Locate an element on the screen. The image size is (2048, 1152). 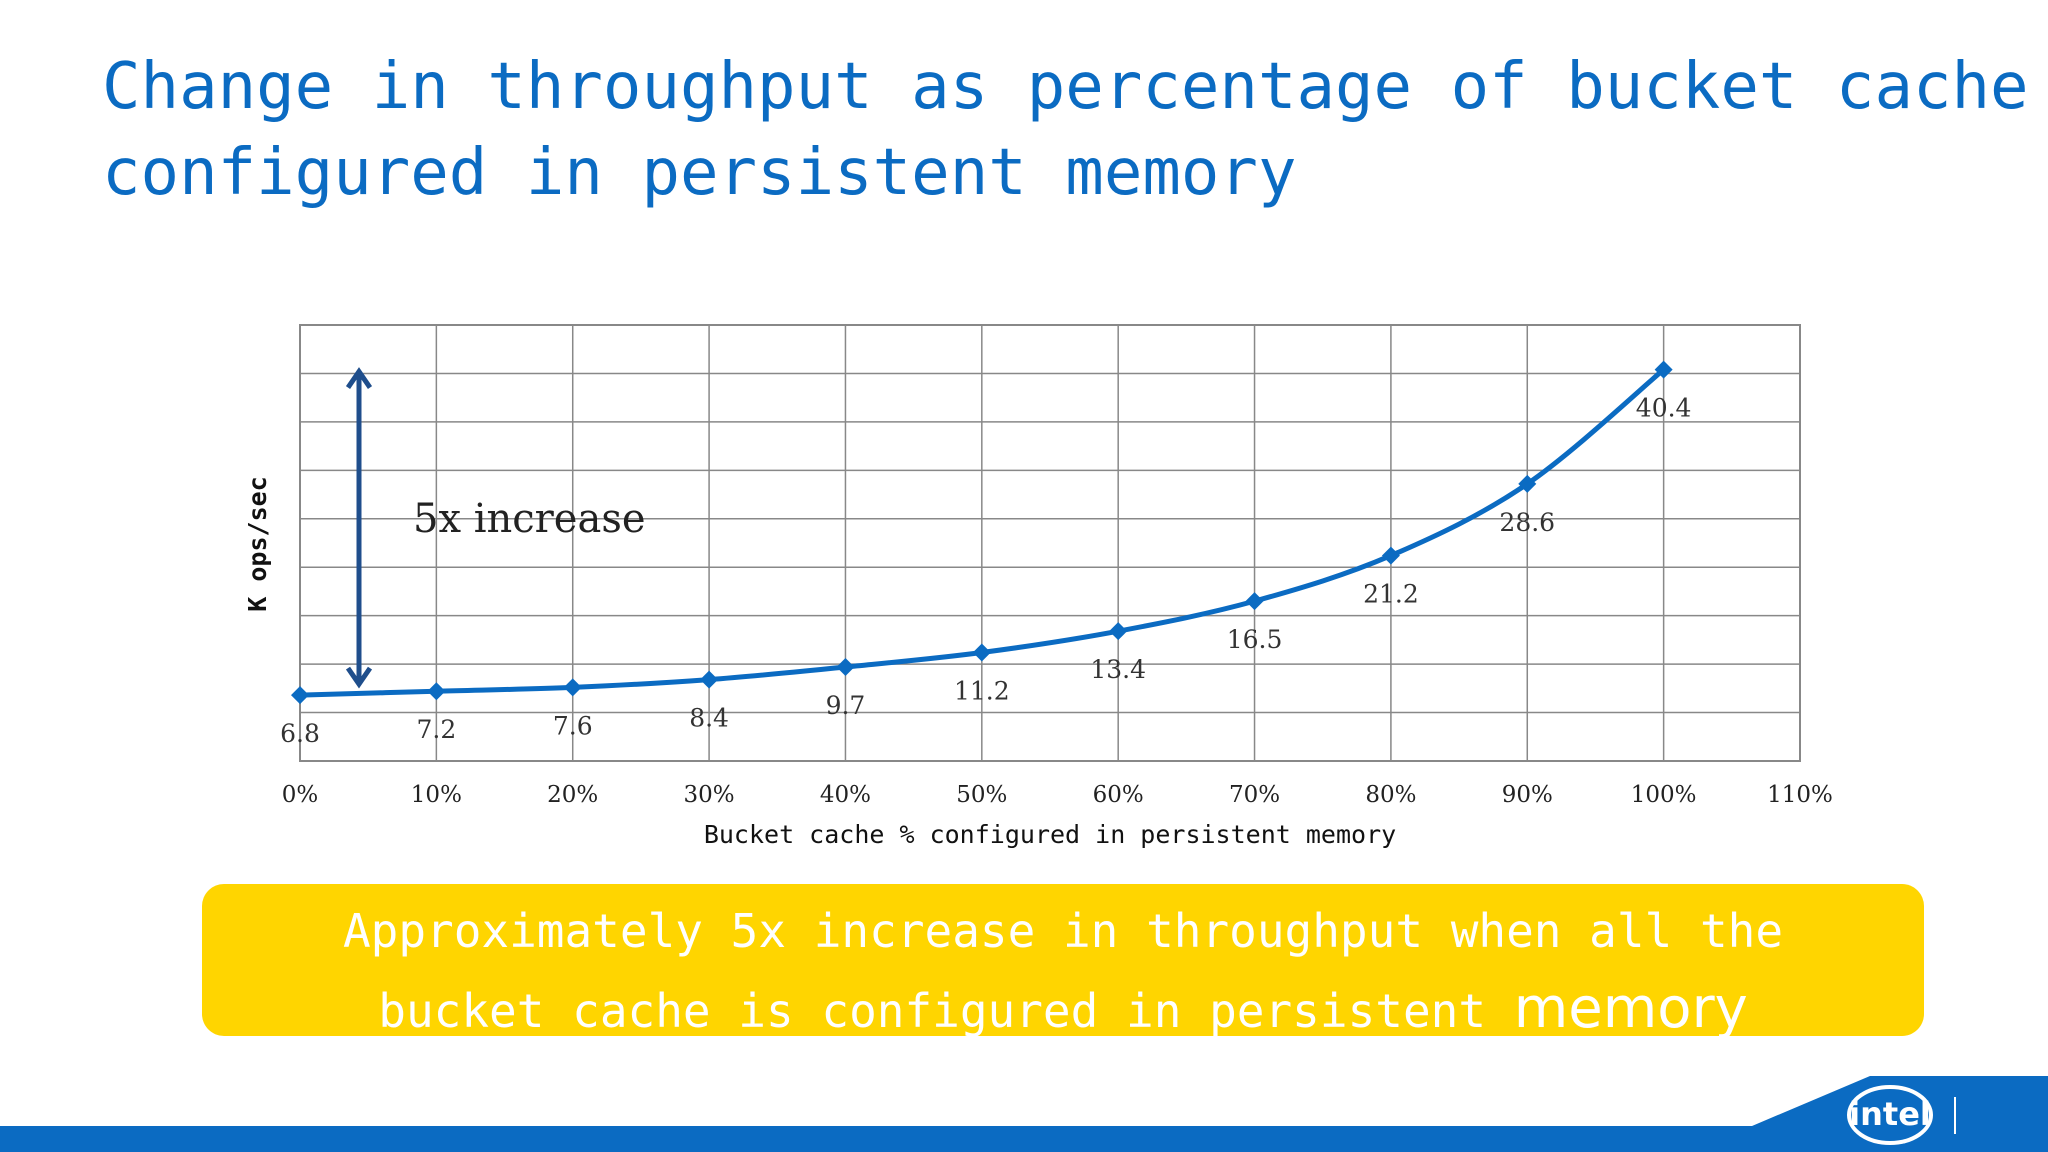
data-label: 6.8 is located at coordinates (300, 733).